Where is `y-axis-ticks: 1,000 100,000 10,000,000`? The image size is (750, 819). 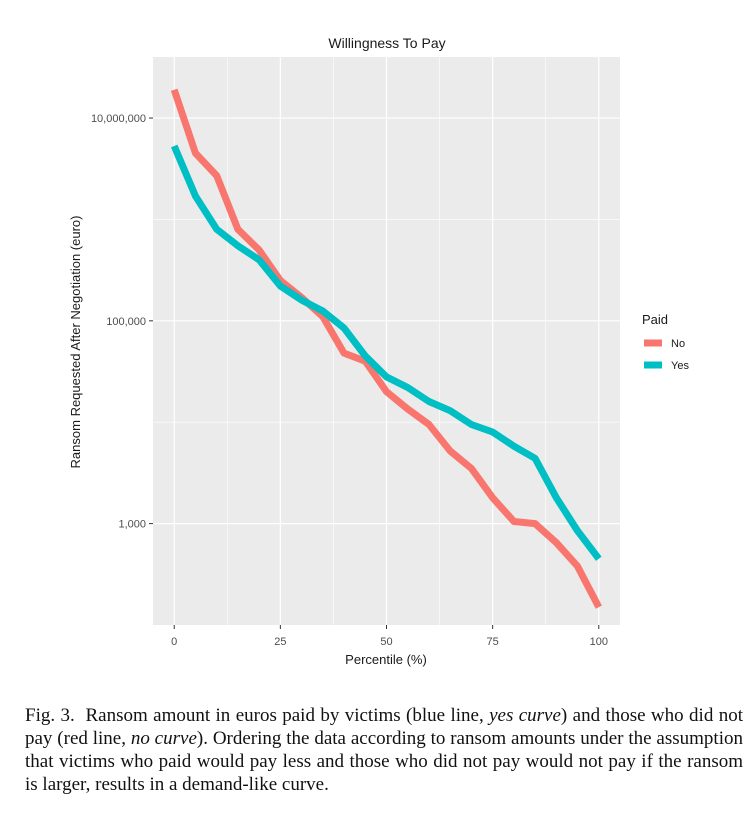
y-axis-ticks: 1,000 100,000 10,000,000 is located at coordinates (122, 322).